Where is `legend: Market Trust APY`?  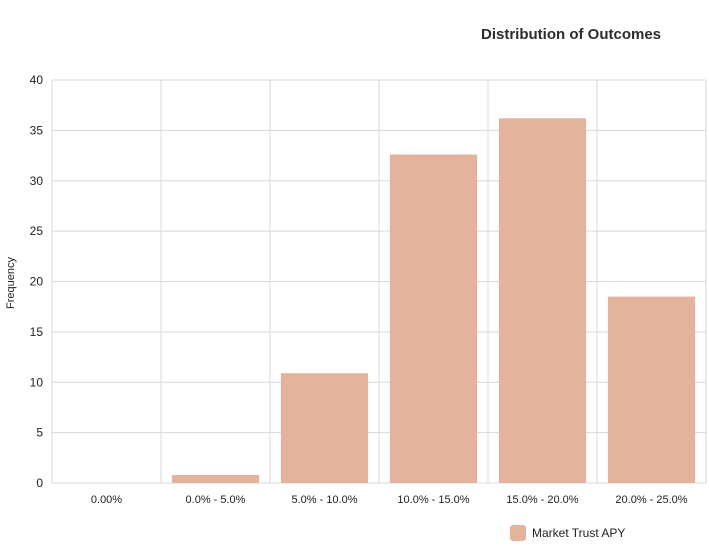
legend: Market Trust APY is located at coordinates (567, 533).